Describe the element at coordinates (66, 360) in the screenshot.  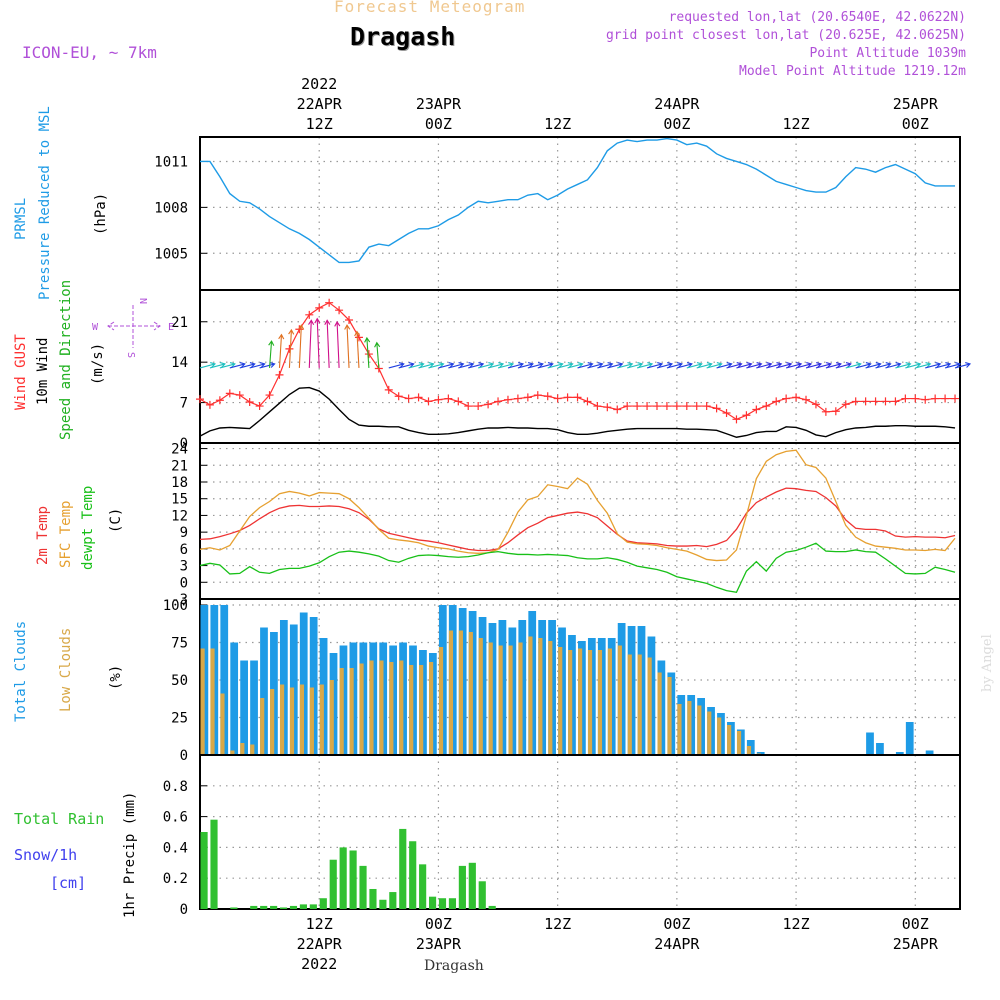
I see `direction-label: Speed and Direction` at that location.